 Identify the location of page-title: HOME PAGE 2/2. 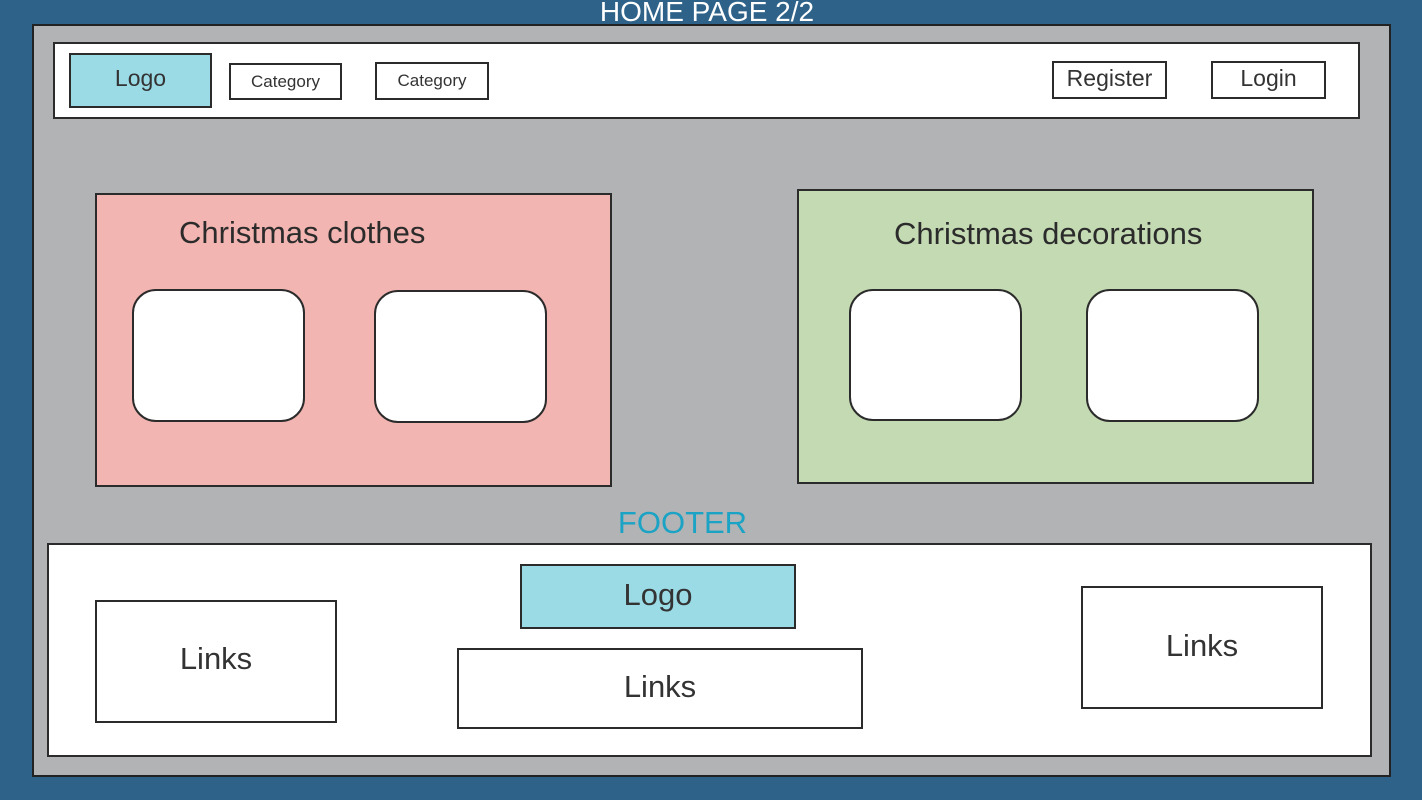
(707, 13).